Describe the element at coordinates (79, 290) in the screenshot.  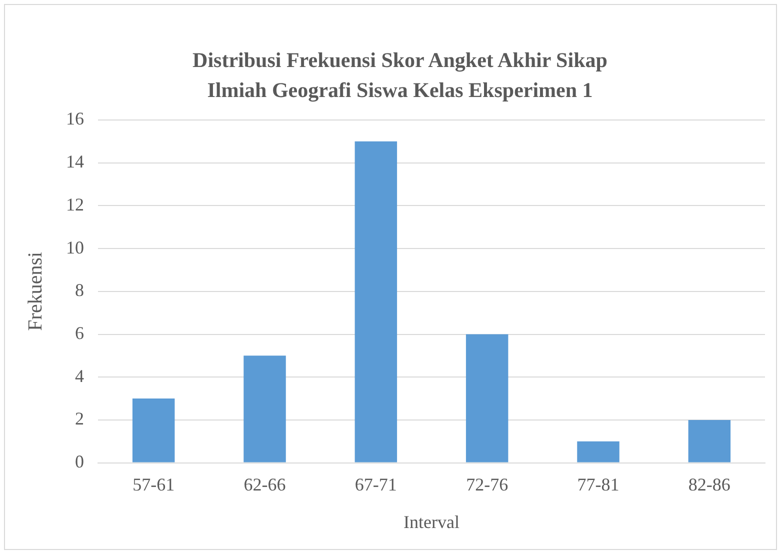
I see `y-tick-label: 8` at that location.